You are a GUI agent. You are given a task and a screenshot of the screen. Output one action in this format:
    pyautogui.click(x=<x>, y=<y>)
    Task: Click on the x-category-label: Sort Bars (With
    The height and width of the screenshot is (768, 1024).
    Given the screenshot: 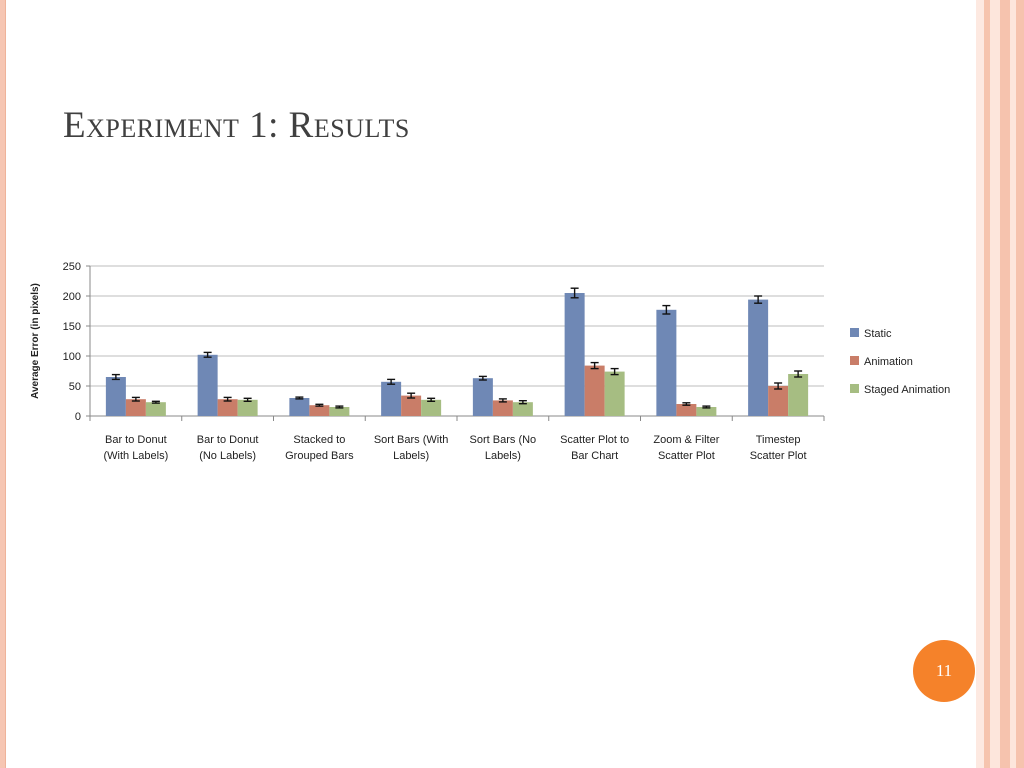 What is the action you would take?
    pyautogui.click(x=411, y=440)
    